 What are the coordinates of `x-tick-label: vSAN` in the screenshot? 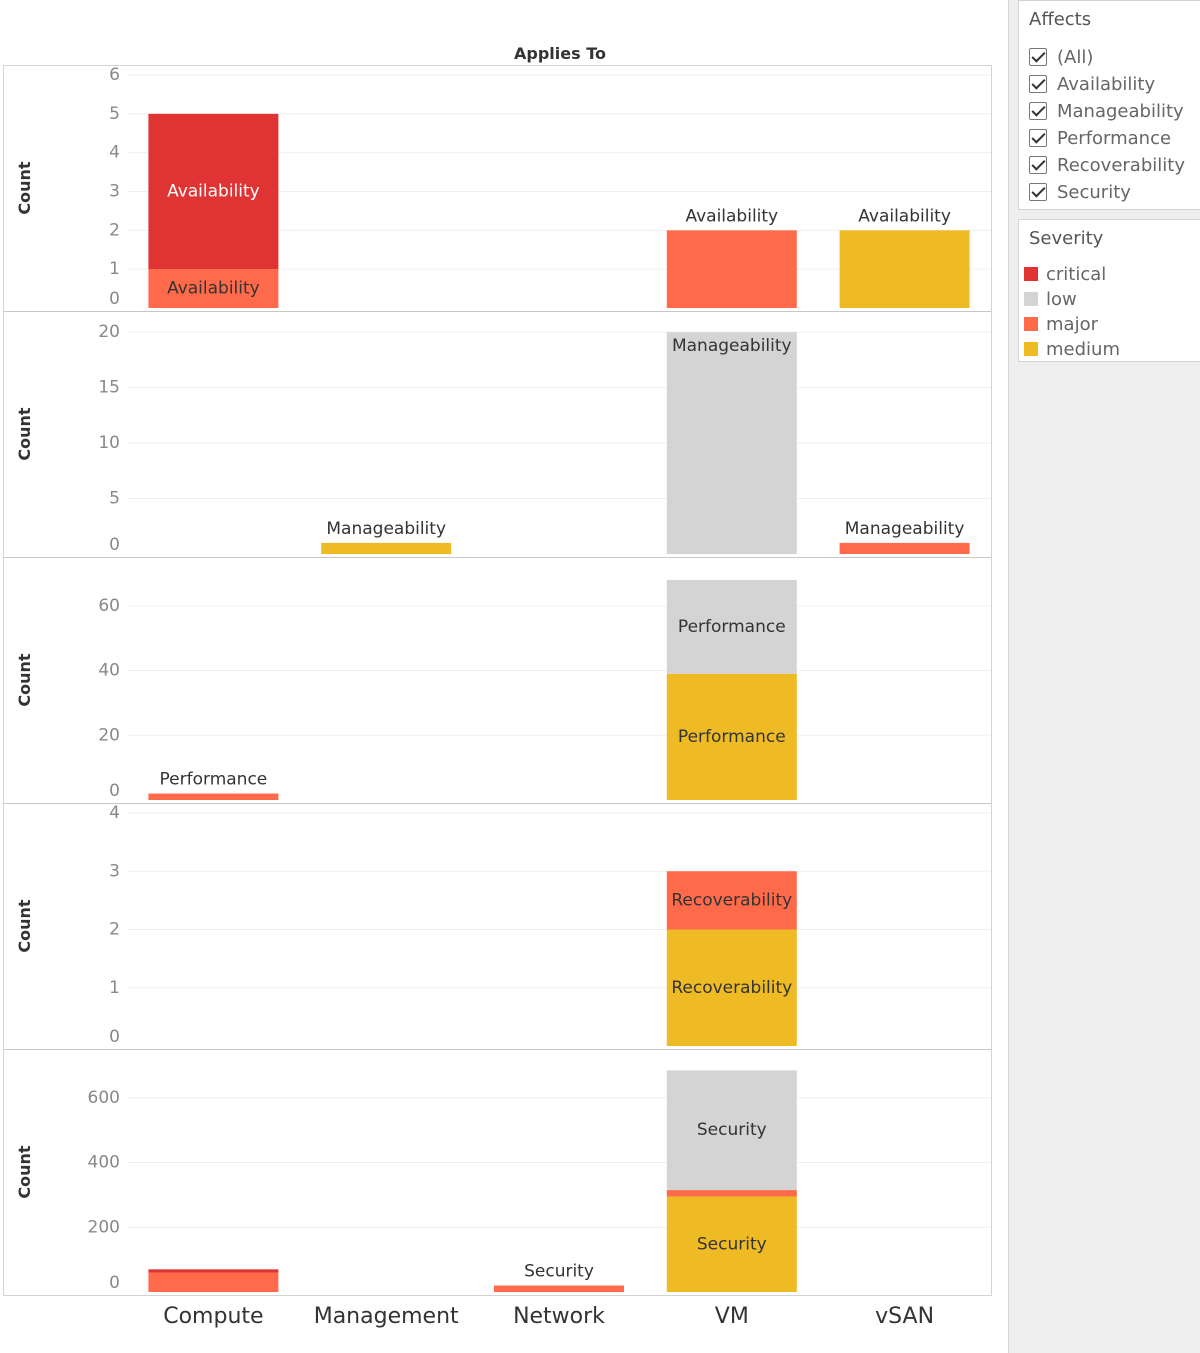 It's located at (904, 1316).